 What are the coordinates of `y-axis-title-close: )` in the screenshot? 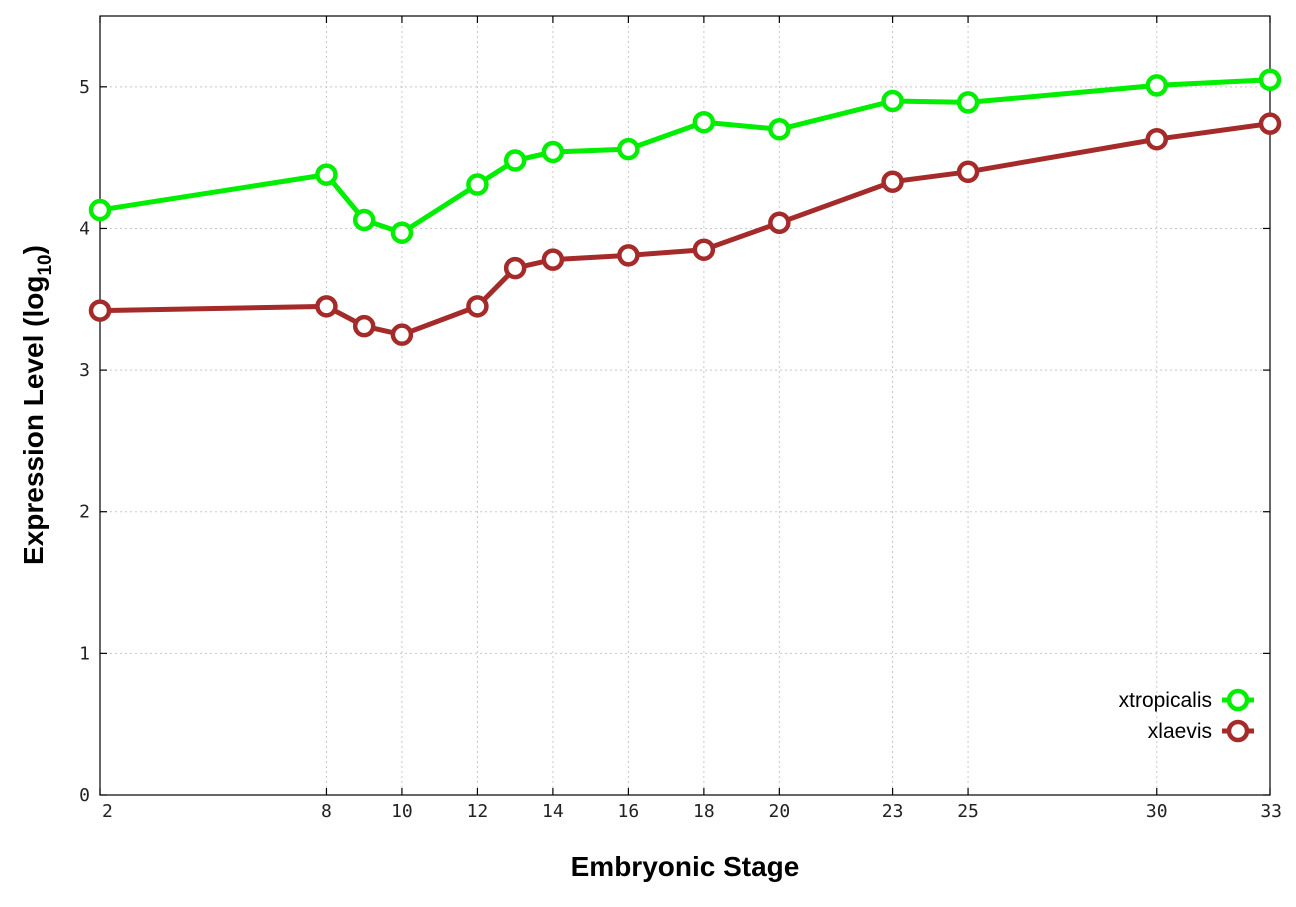 It's located at (33, 249).